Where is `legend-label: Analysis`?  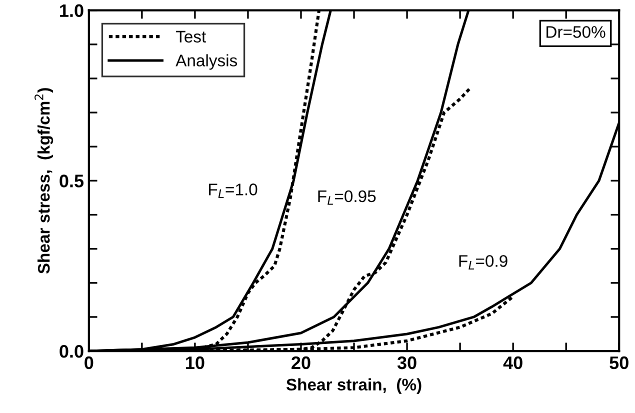
legend-label: Analysis is located at coordinates (207, 62).